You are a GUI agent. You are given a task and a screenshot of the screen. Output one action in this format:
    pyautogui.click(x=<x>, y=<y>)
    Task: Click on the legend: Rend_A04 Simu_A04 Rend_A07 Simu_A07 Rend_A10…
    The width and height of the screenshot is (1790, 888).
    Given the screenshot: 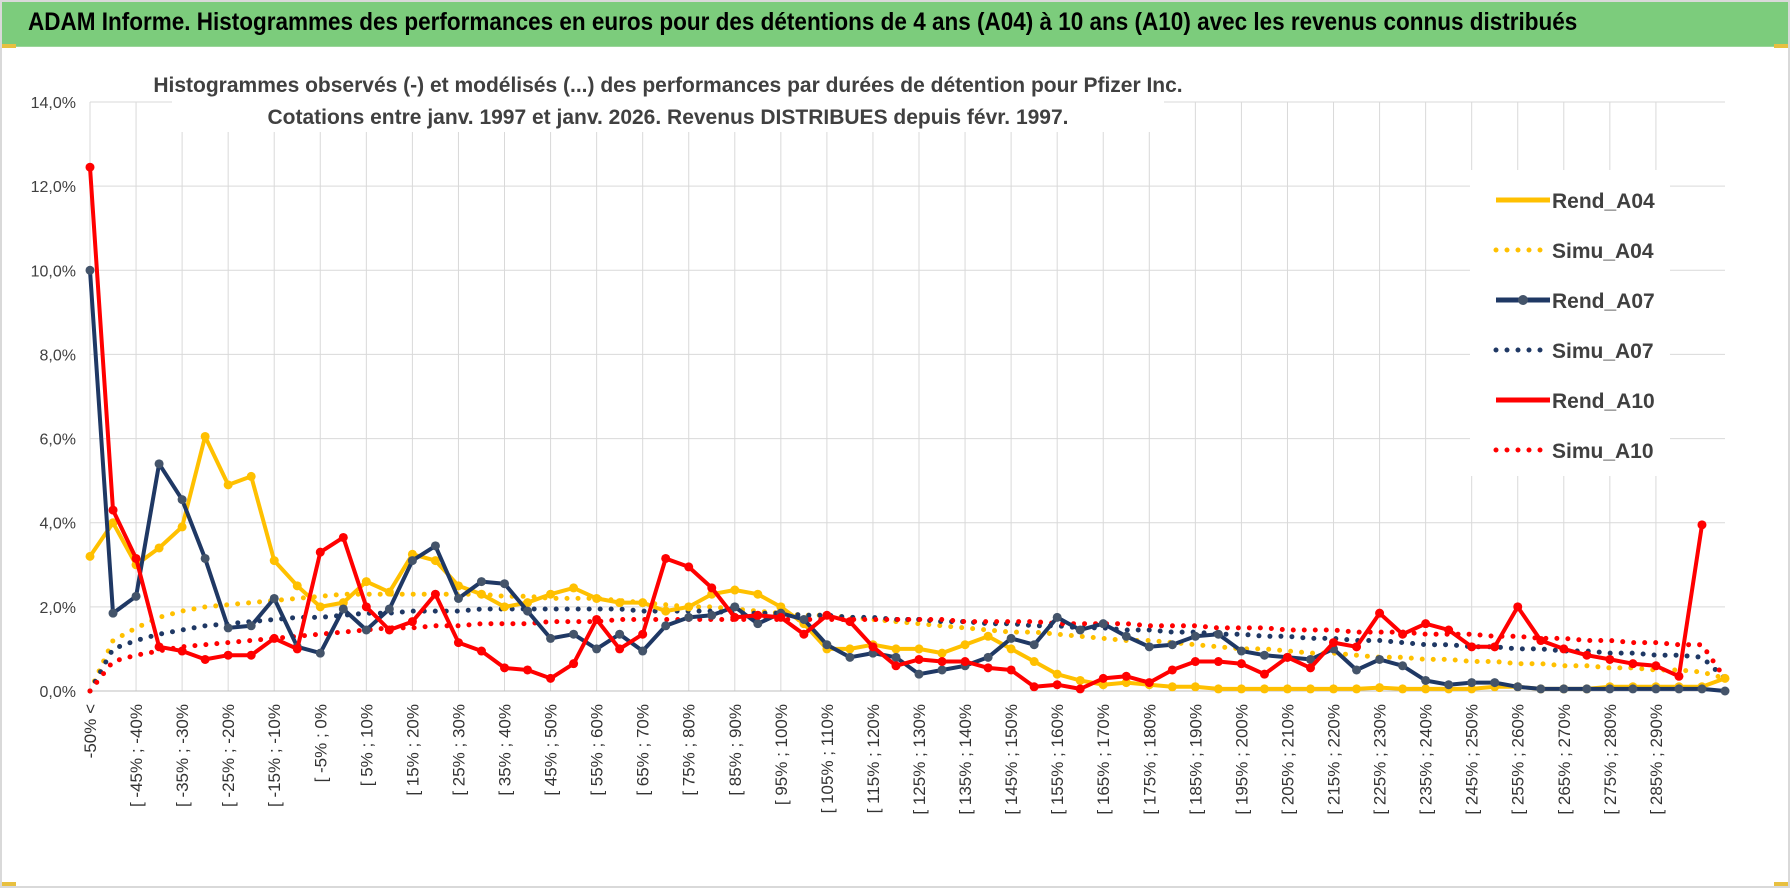 What is the action you would take?
    pyautogui.click(x=1574, y=326)
    